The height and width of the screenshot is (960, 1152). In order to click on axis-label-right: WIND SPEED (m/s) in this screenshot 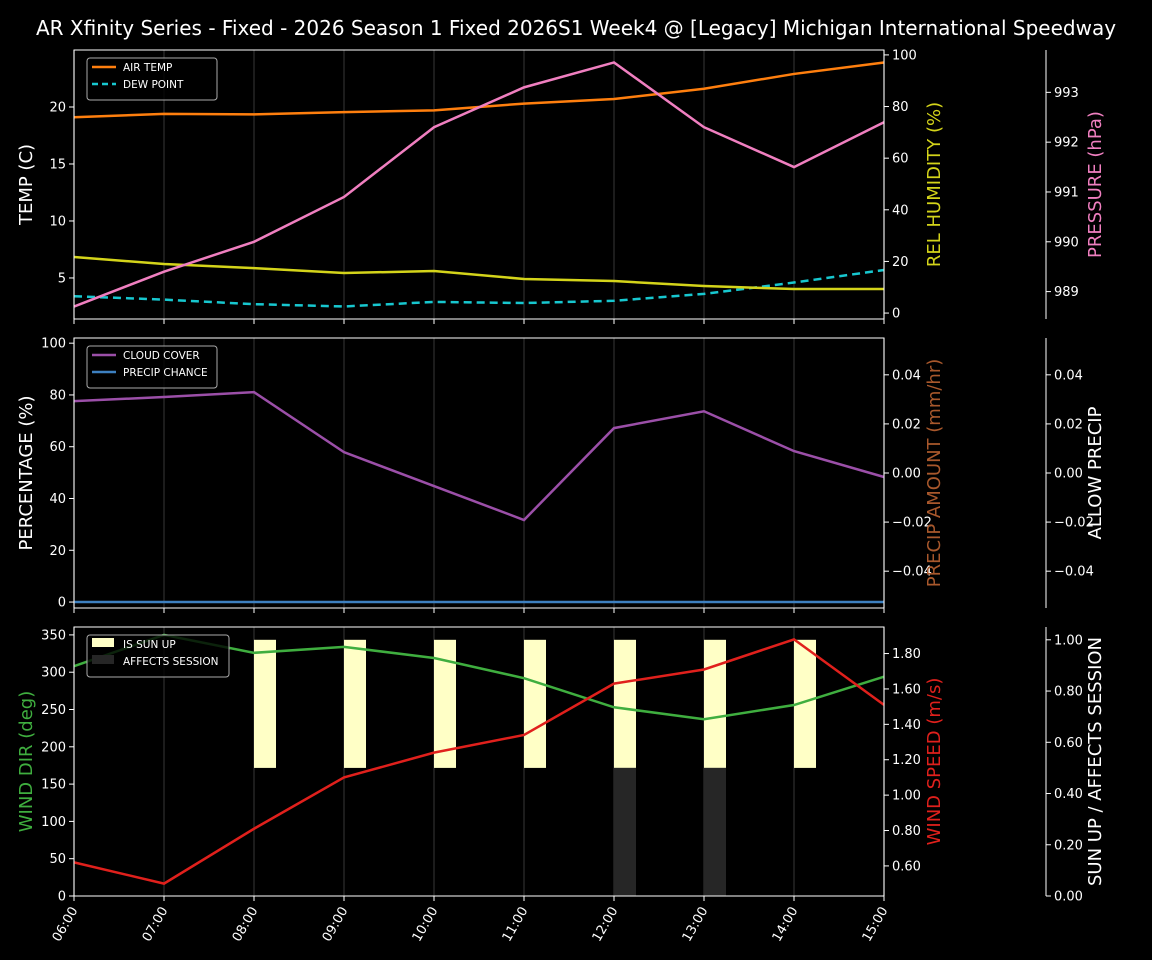, I will do `click(934, 762)`.